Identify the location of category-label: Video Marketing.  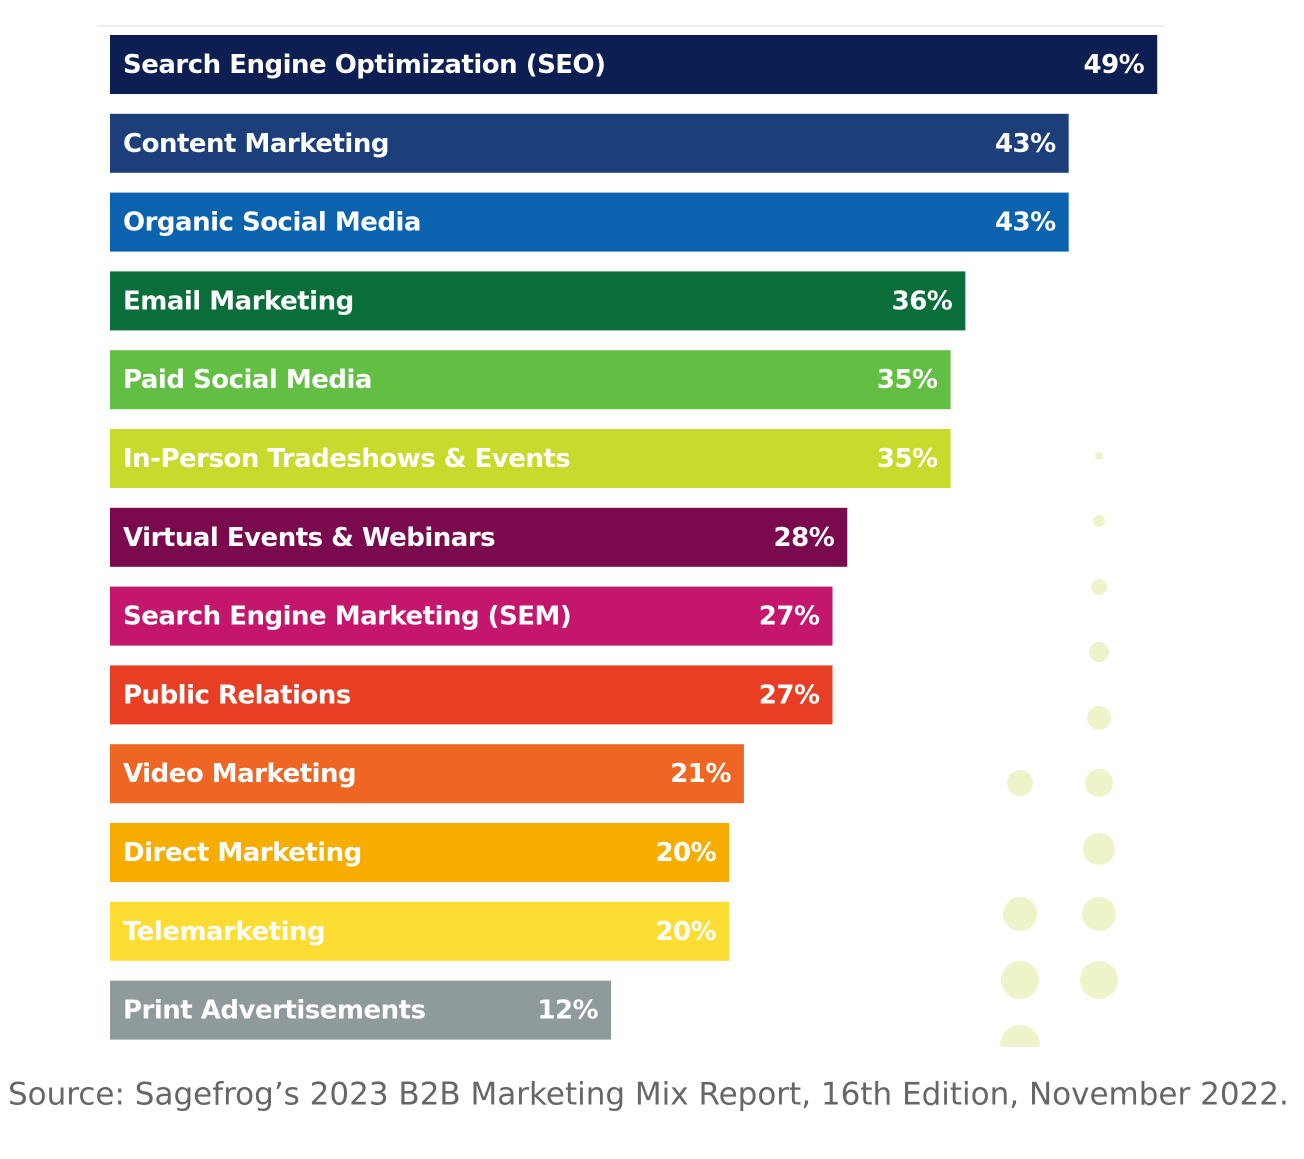
(239, 774).